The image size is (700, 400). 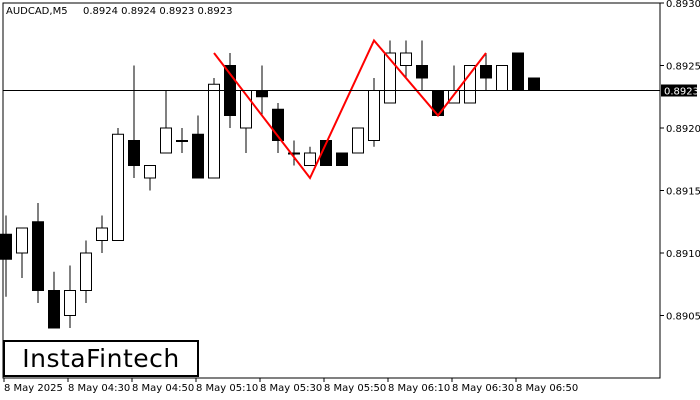 I want to click on logo: InstaFintech, so click(x=101, y=358).